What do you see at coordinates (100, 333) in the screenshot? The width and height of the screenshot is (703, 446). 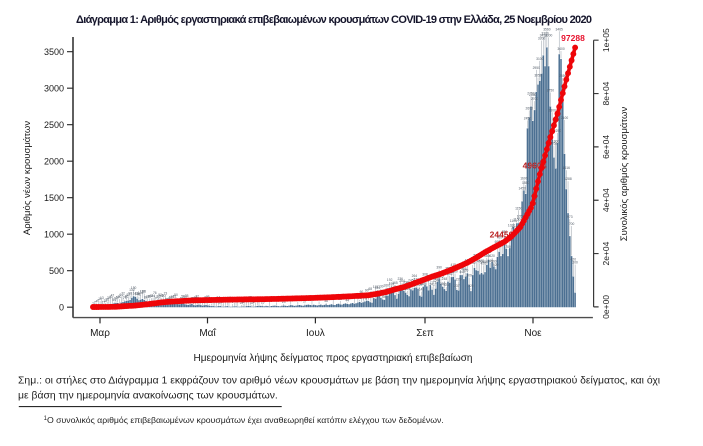 I see `svg-text: Μαρ` at bounding box center [100, 333].